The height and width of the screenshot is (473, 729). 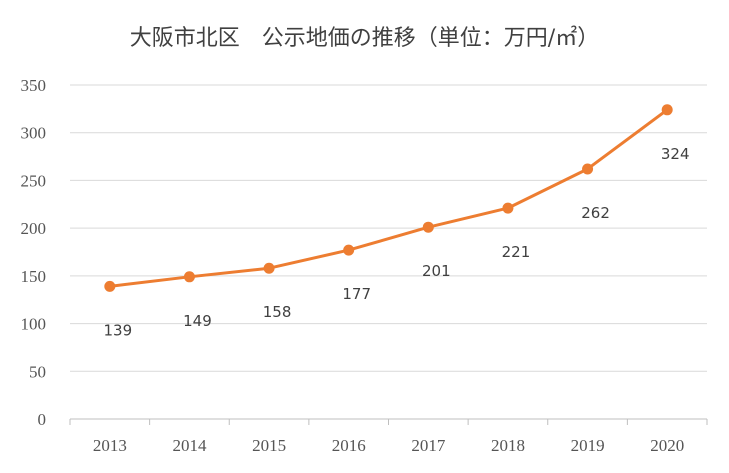 I want to click on x-tick-label: 2020, so click(x=667, y=445).